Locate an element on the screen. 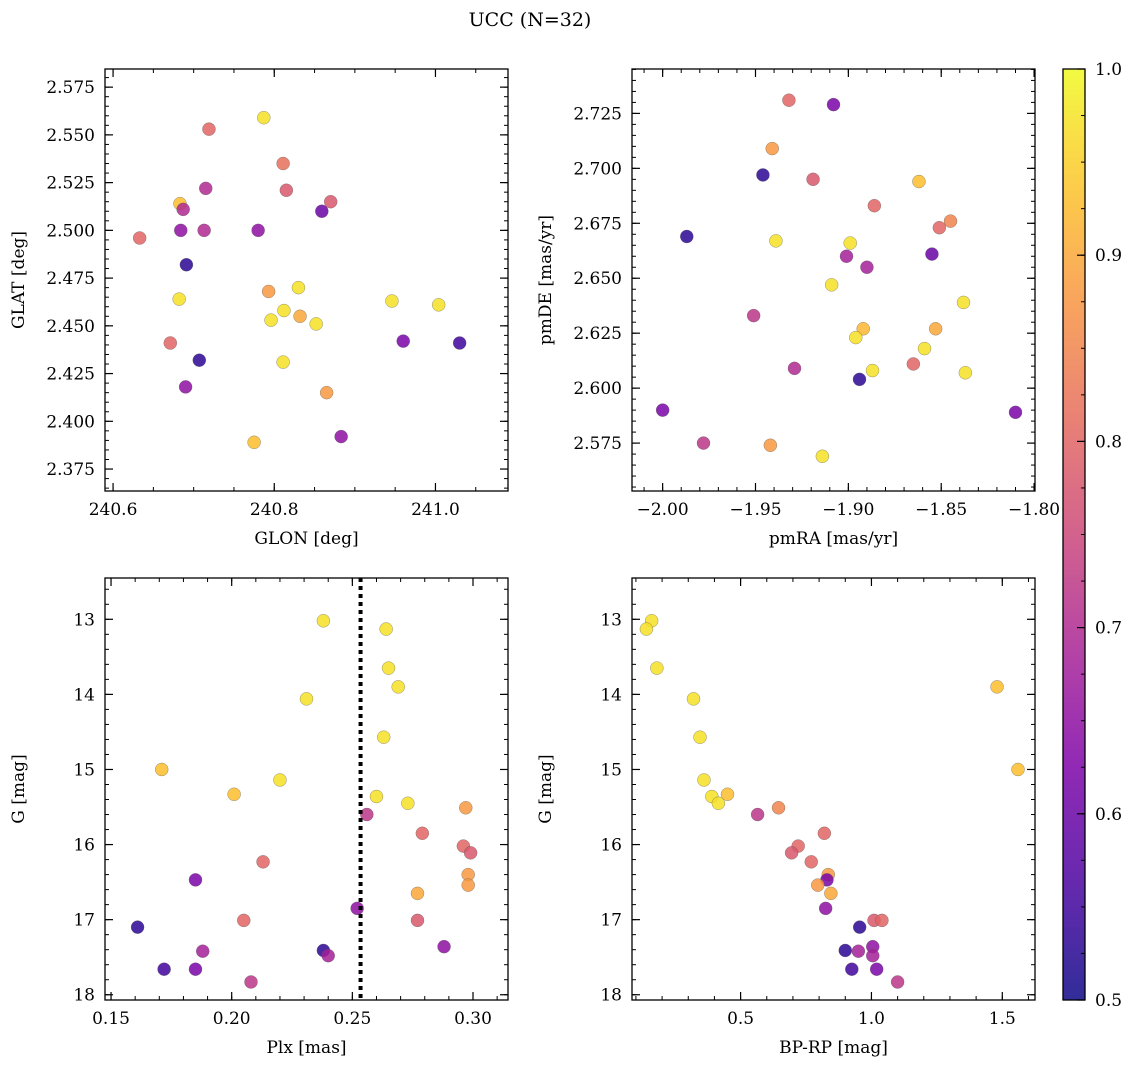 This screenshot has width=1136, height=1068. y-tick-label: 2.625 is located at coordinates (597, 334).